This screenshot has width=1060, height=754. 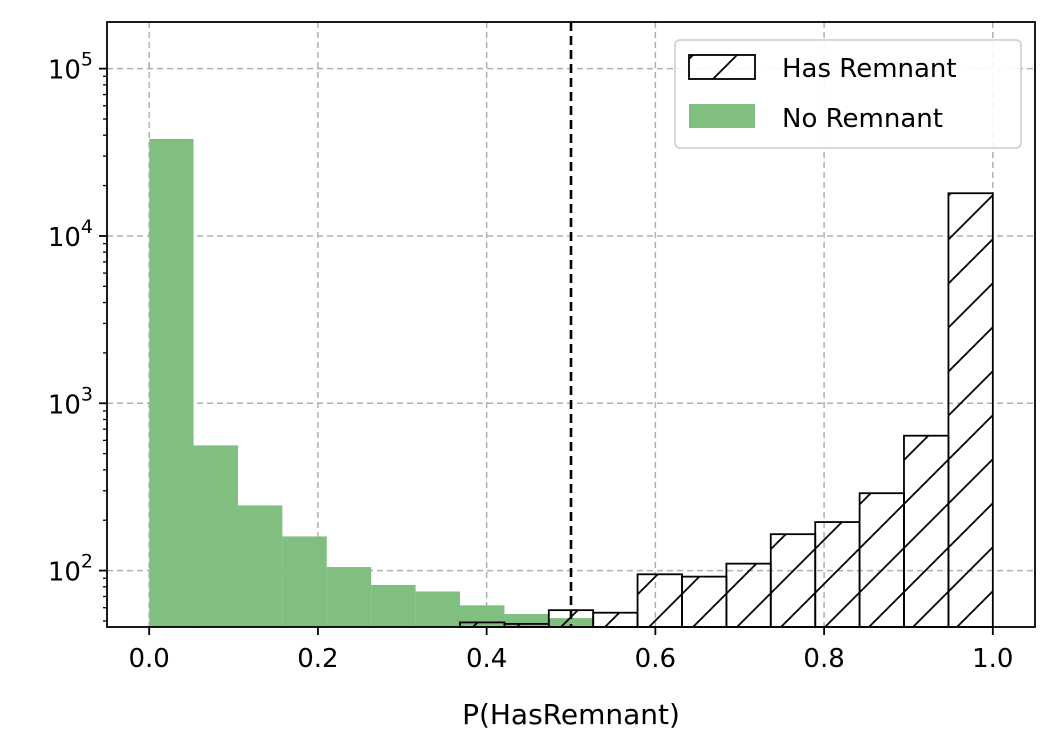 I want to click on y-tick-label: 10⁴, so click(x=70, y=234).